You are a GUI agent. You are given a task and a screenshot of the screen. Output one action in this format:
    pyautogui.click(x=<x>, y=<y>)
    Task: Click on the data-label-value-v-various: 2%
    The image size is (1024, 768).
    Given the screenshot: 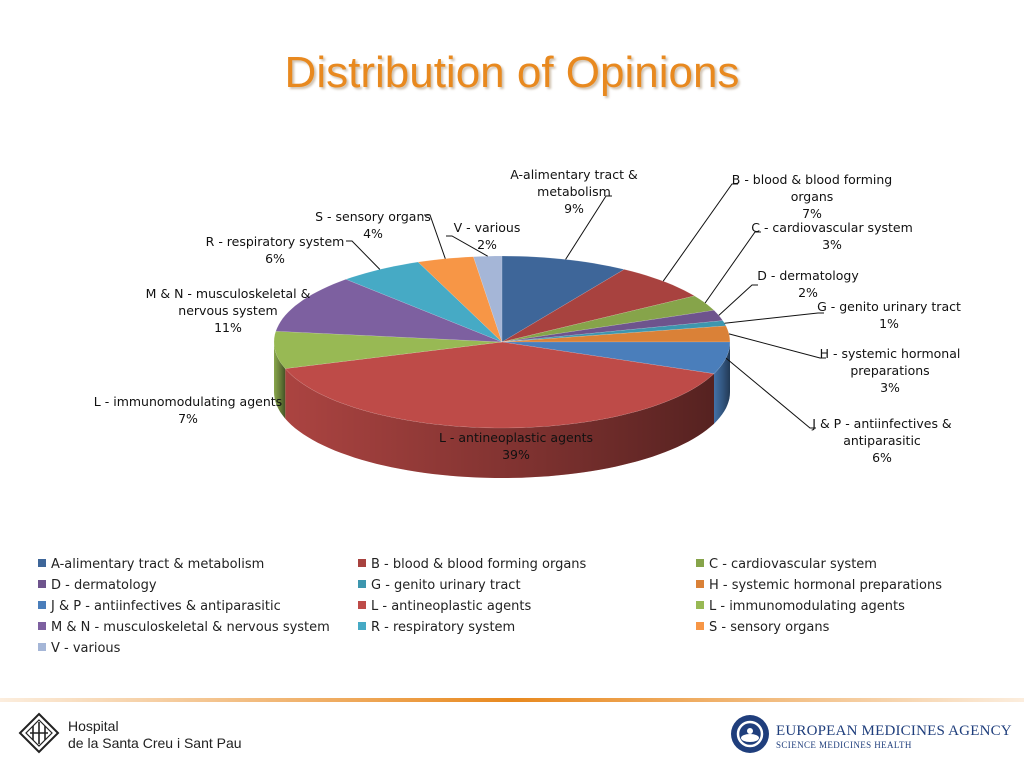 What is the action you would take?
    pyautogui.click(x=487, y=244)
    